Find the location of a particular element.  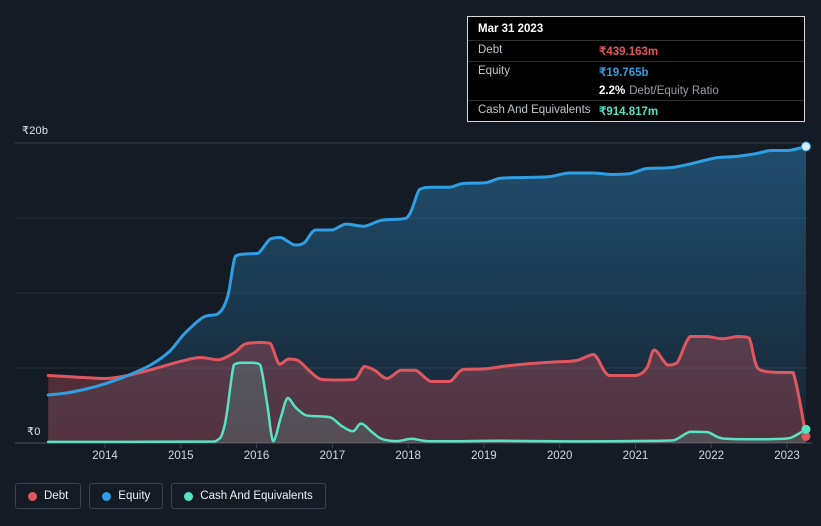

legend-cash-dot-icon is located at coordinates (189, 496).